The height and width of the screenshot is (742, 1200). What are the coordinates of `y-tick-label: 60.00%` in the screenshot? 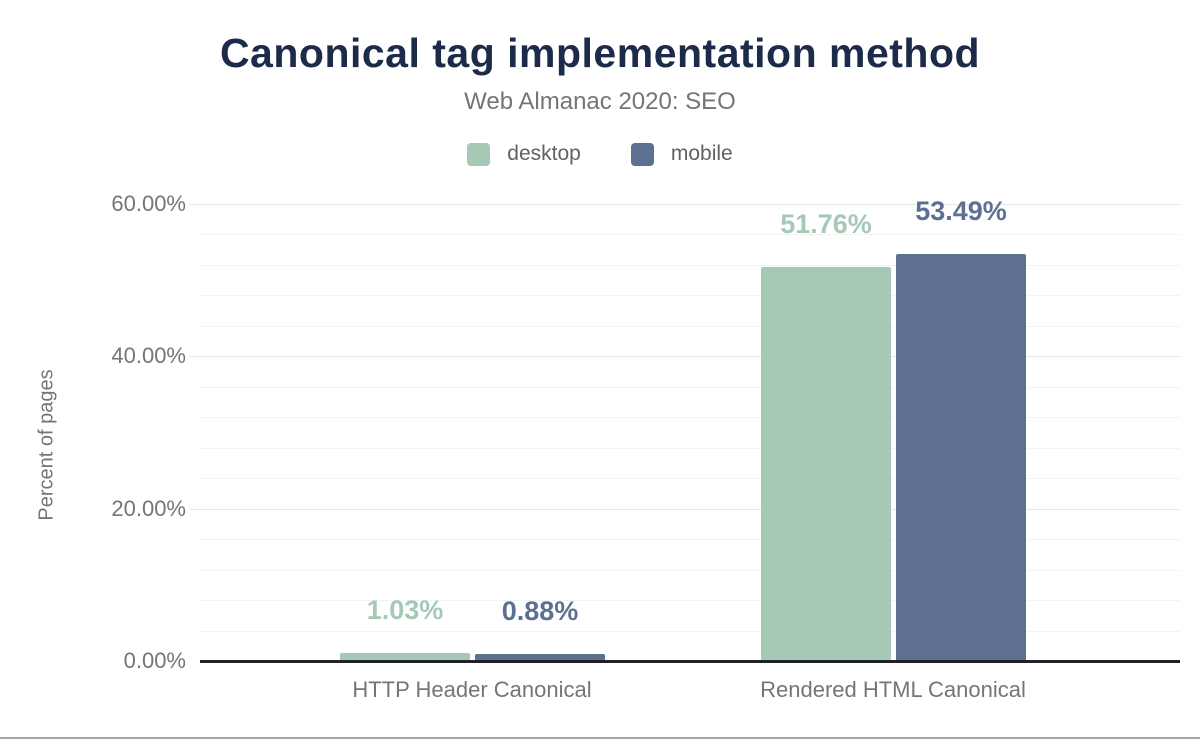 It's located at (148, 203).